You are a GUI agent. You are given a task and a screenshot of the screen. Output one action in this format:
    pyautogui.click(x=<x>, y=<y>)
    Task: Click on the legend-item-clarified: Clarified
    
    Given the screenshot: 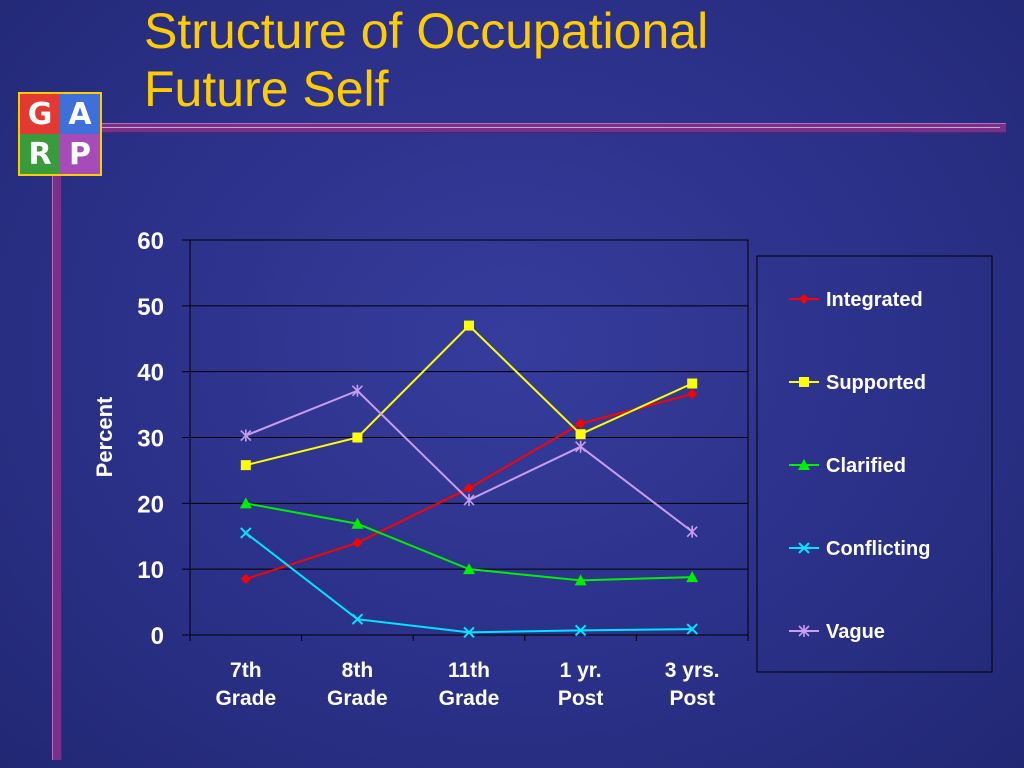 What is the action you would take?
    pyautogui.click(x=847, y=466)
    